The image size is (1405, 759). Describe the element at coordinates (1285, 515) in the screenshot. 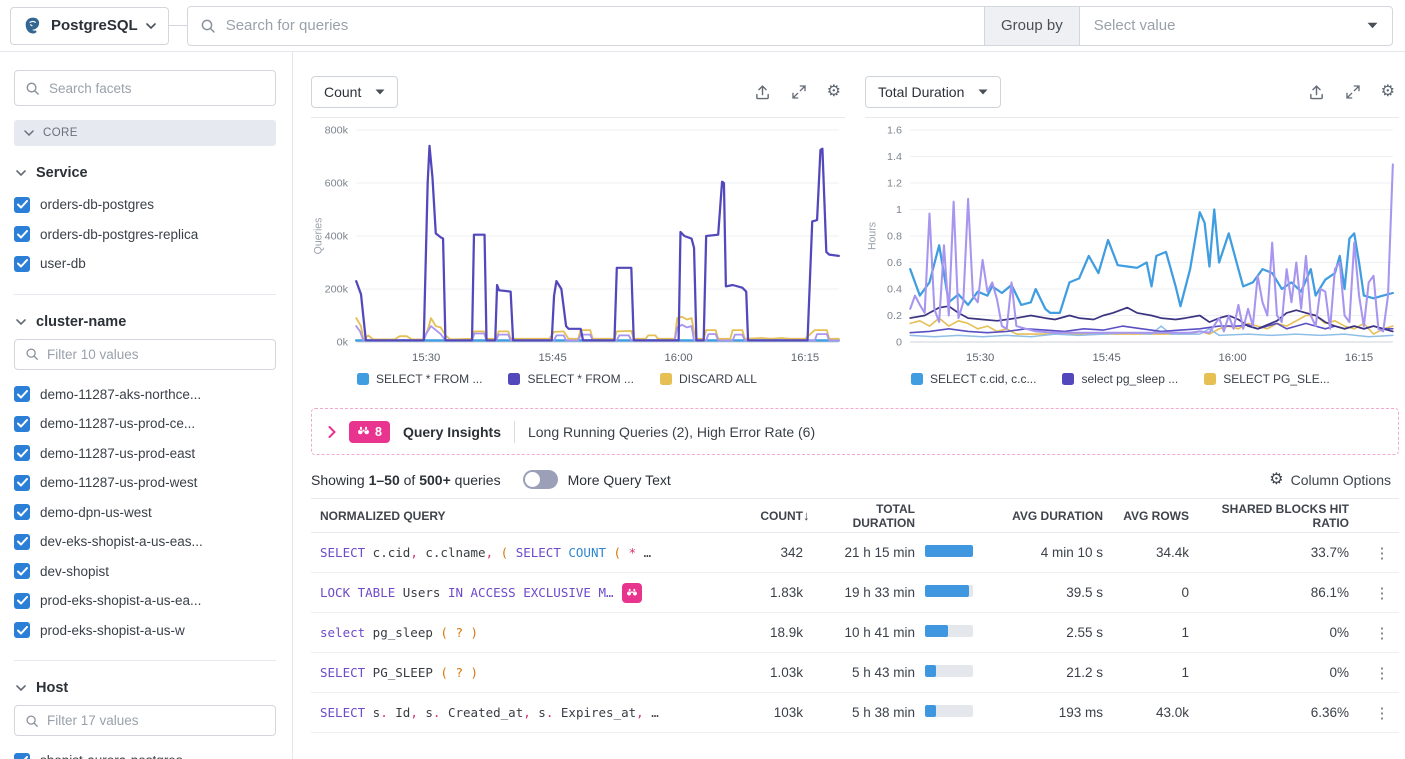

I see `header-shared-blocks-hit-ratio: SHARED BLOCKS HIT RATIO` at that location.